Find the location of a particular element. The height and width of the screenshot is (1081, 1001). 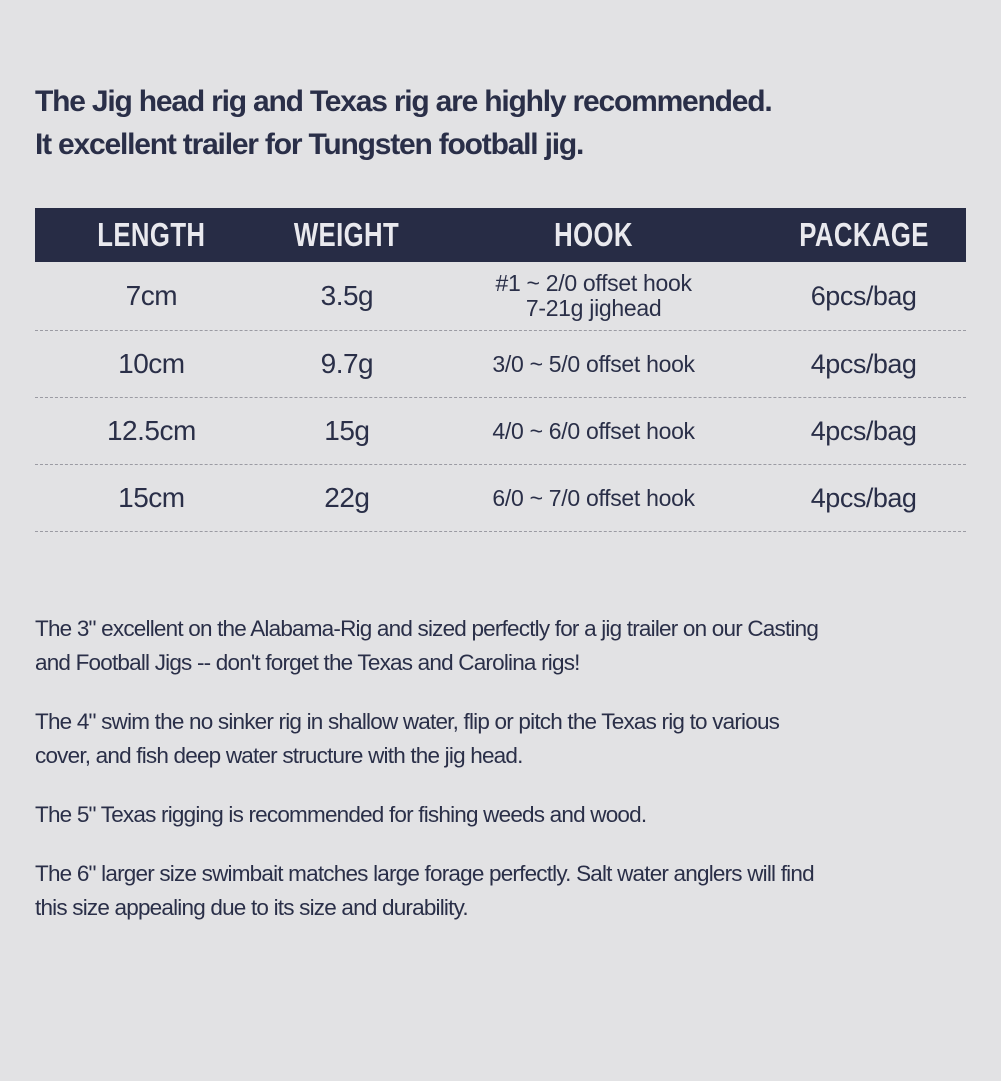

table-row: 10cm 9.7g 3/0 ~ 5/0 offset hook 4pcs/bag is located at coordinates (500, 364).